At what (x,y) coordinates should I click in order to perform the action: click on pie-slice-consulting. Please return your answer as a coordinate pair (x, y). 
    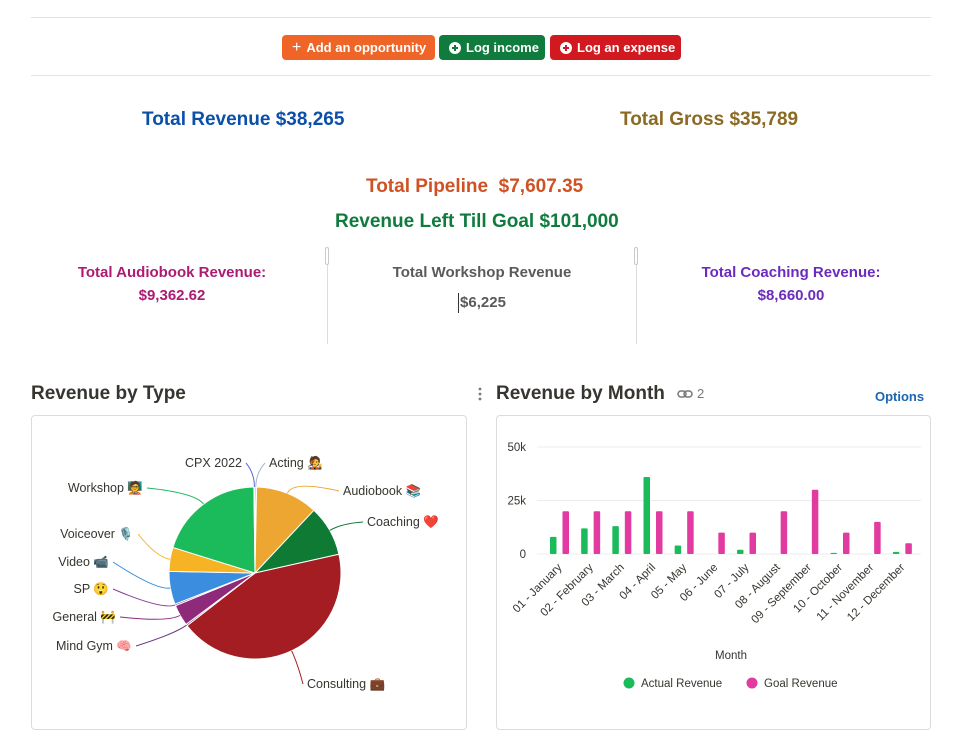
    Looking at the image, I should click on (264, 606).